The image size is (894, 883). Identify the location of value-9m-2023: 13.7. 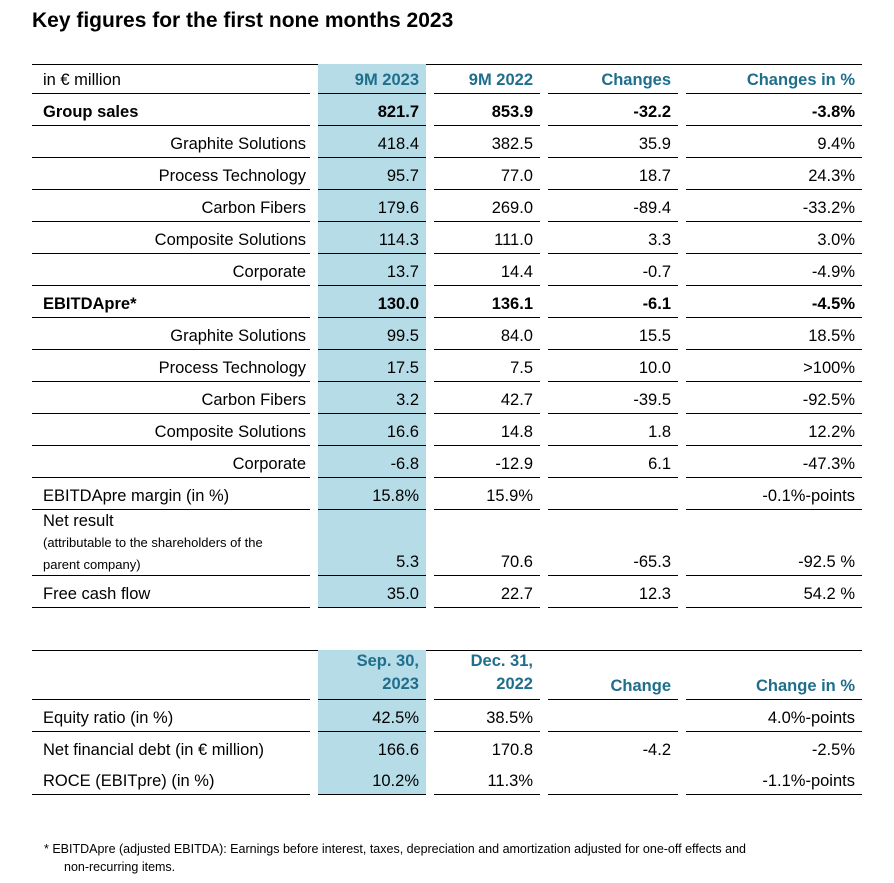
(372, 270).